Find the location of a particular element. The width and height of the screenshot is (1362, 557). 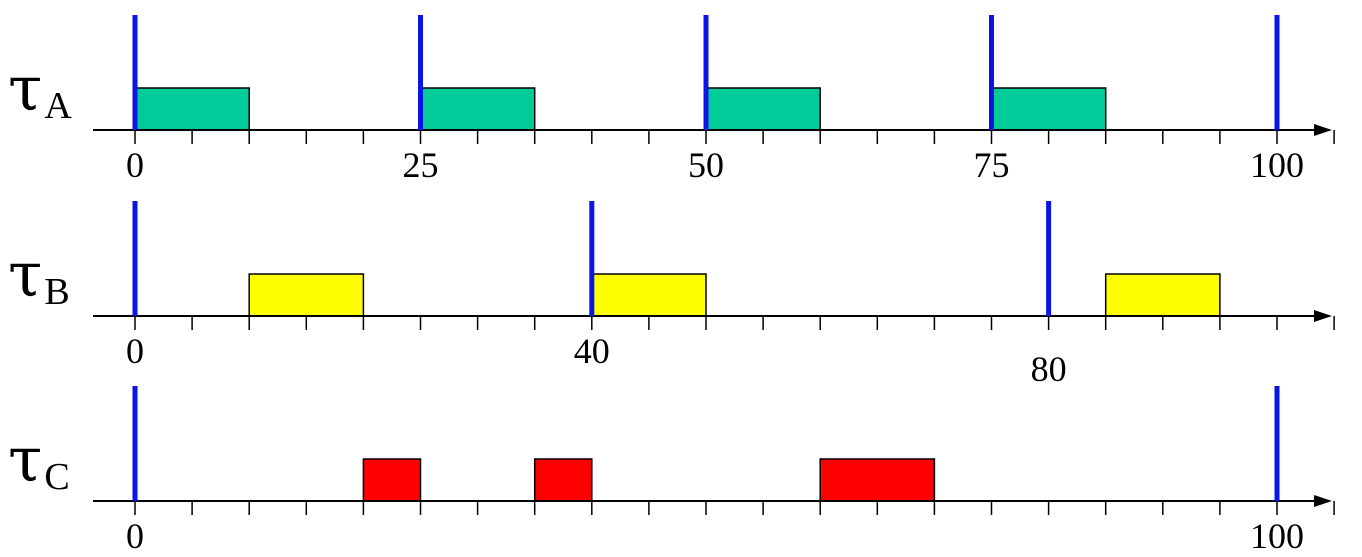

task-subscript: C is located at coordinates (56, 477).